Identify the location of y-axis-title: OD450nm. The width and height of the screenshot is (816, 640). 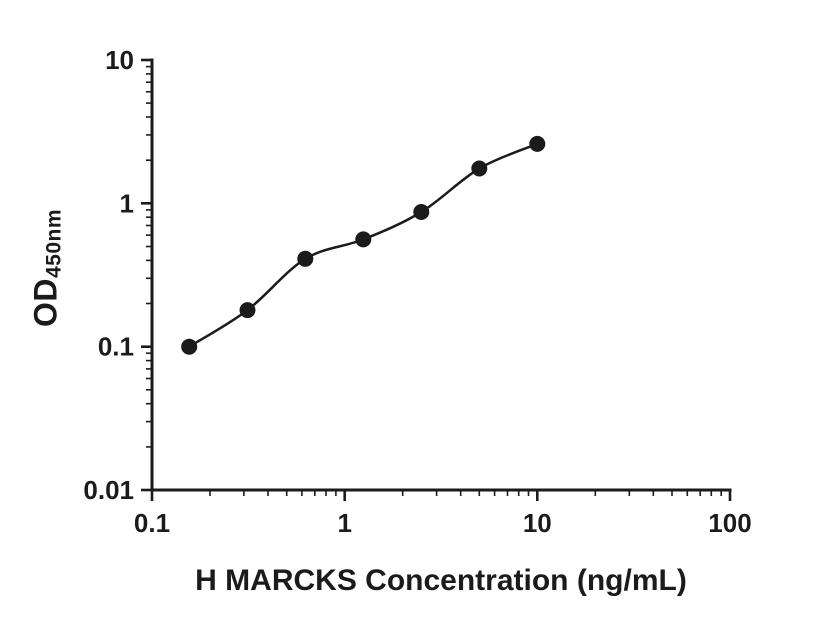
(46, 268).